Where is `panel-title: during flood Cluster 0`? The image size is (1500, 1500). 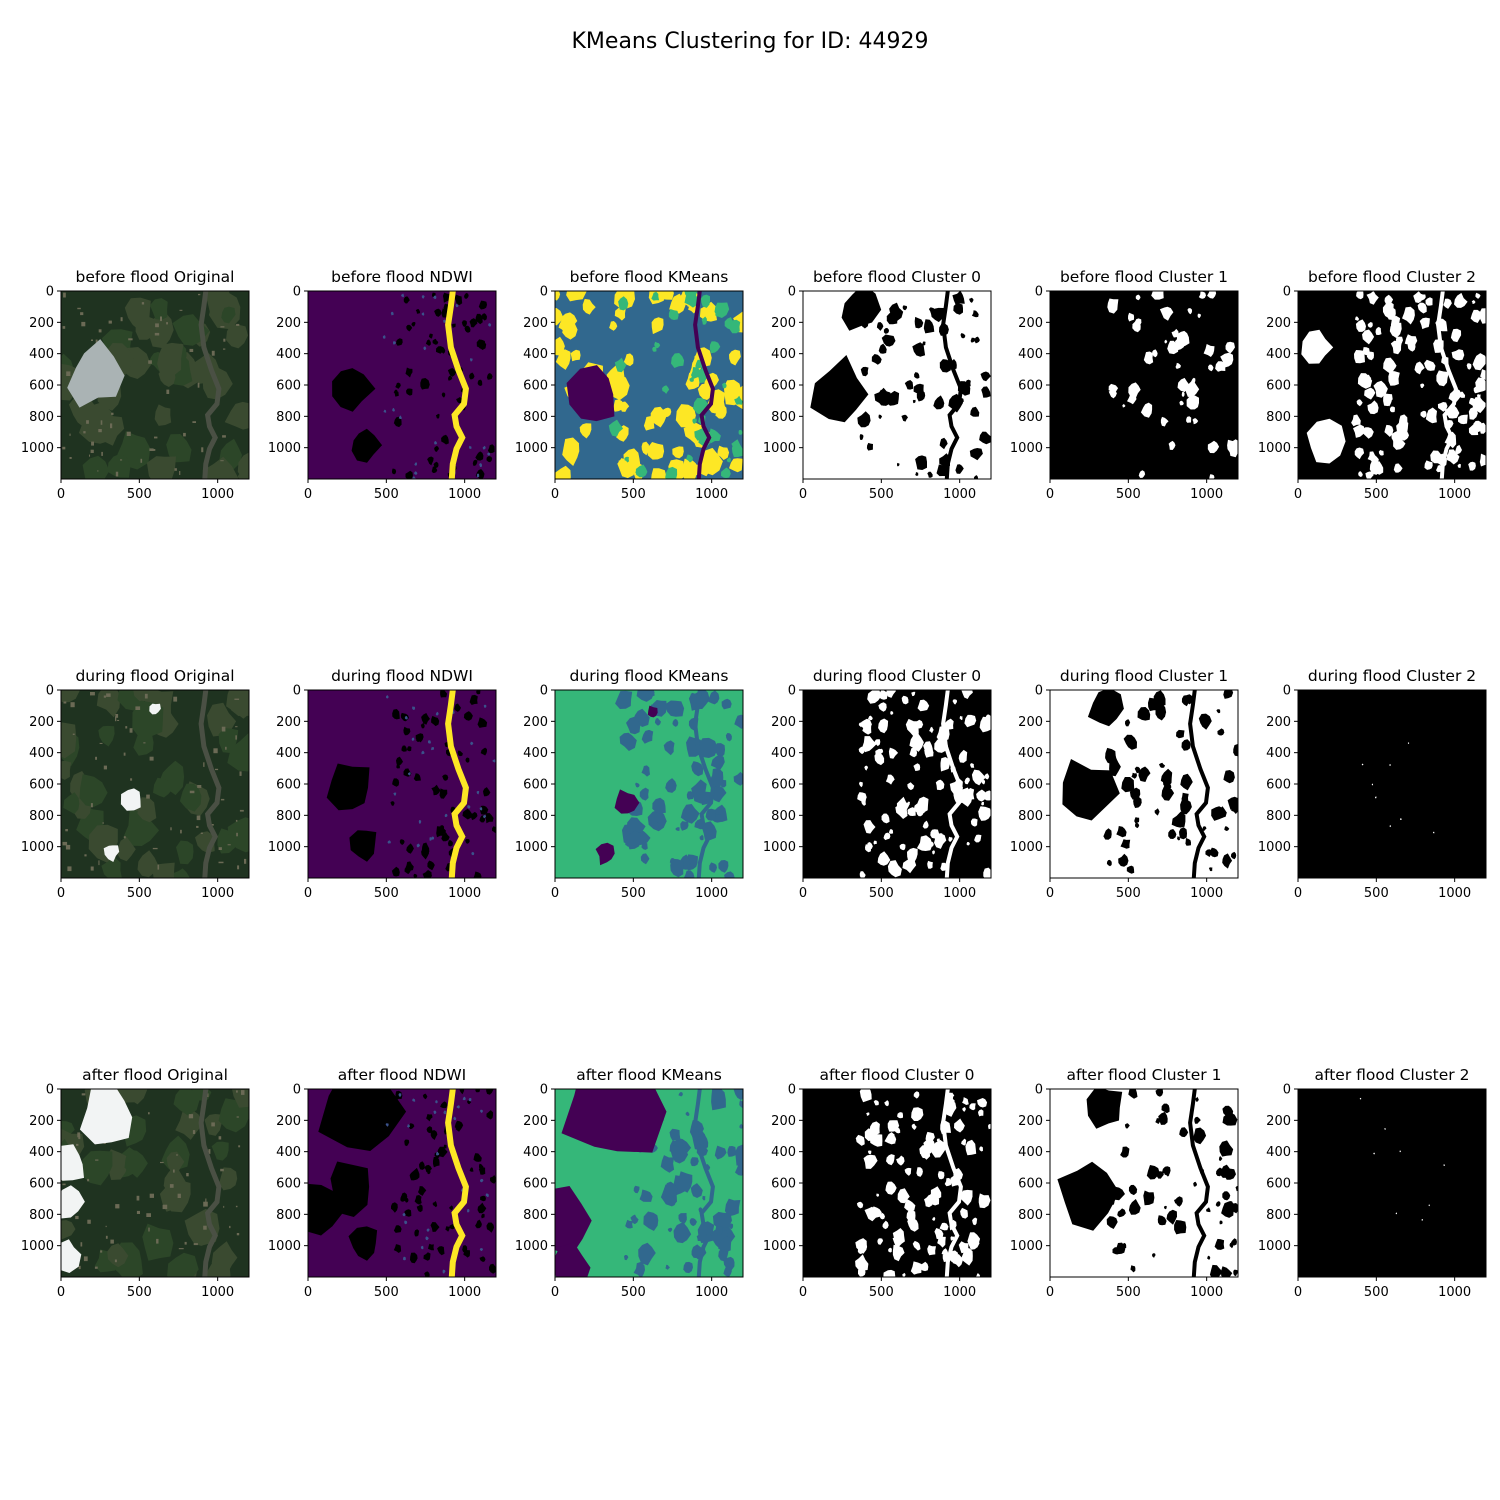 panel-title: during flood Cluster 0 is located at coordinates (897, 676).